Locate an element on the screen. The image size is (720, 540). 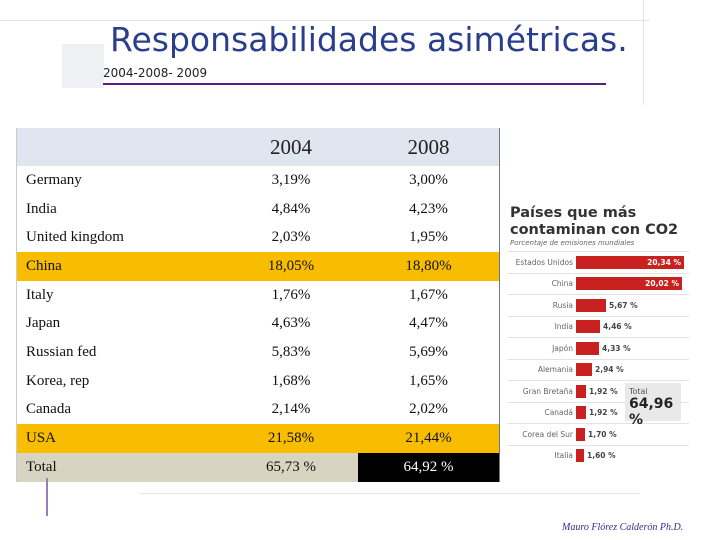
value-2004-cell: 4,84% is located at coordinates (291, 208).